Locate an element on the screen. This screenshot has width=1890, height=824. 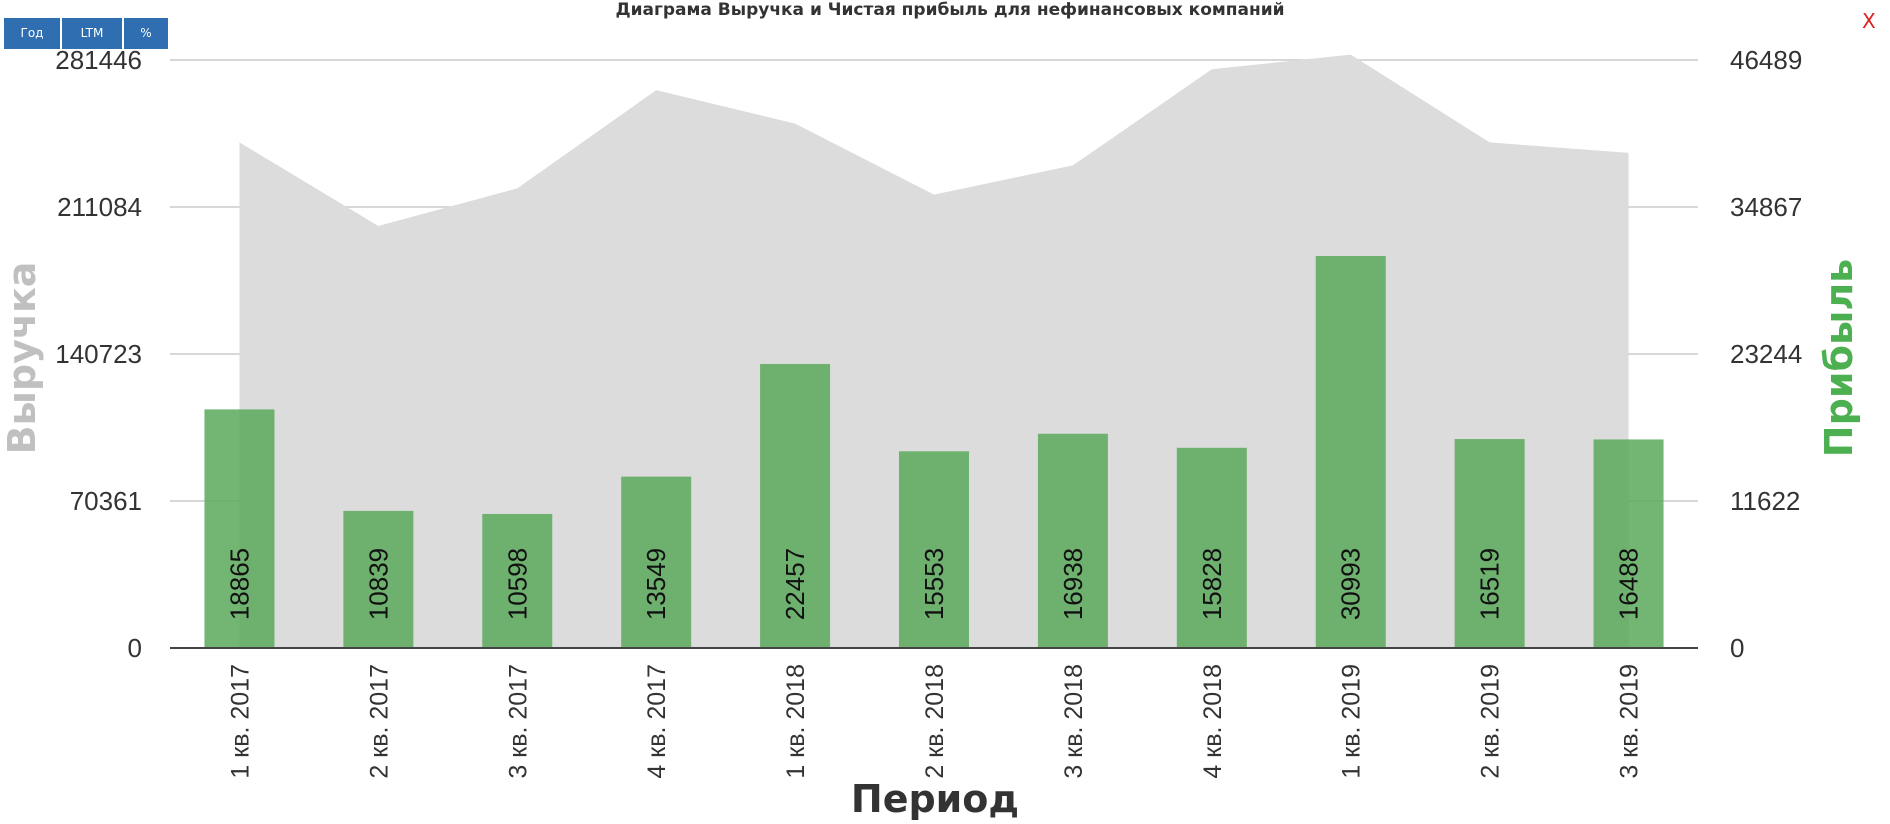
x-category-label: 4 кв. 2017 is located at coordinates (657, 721).